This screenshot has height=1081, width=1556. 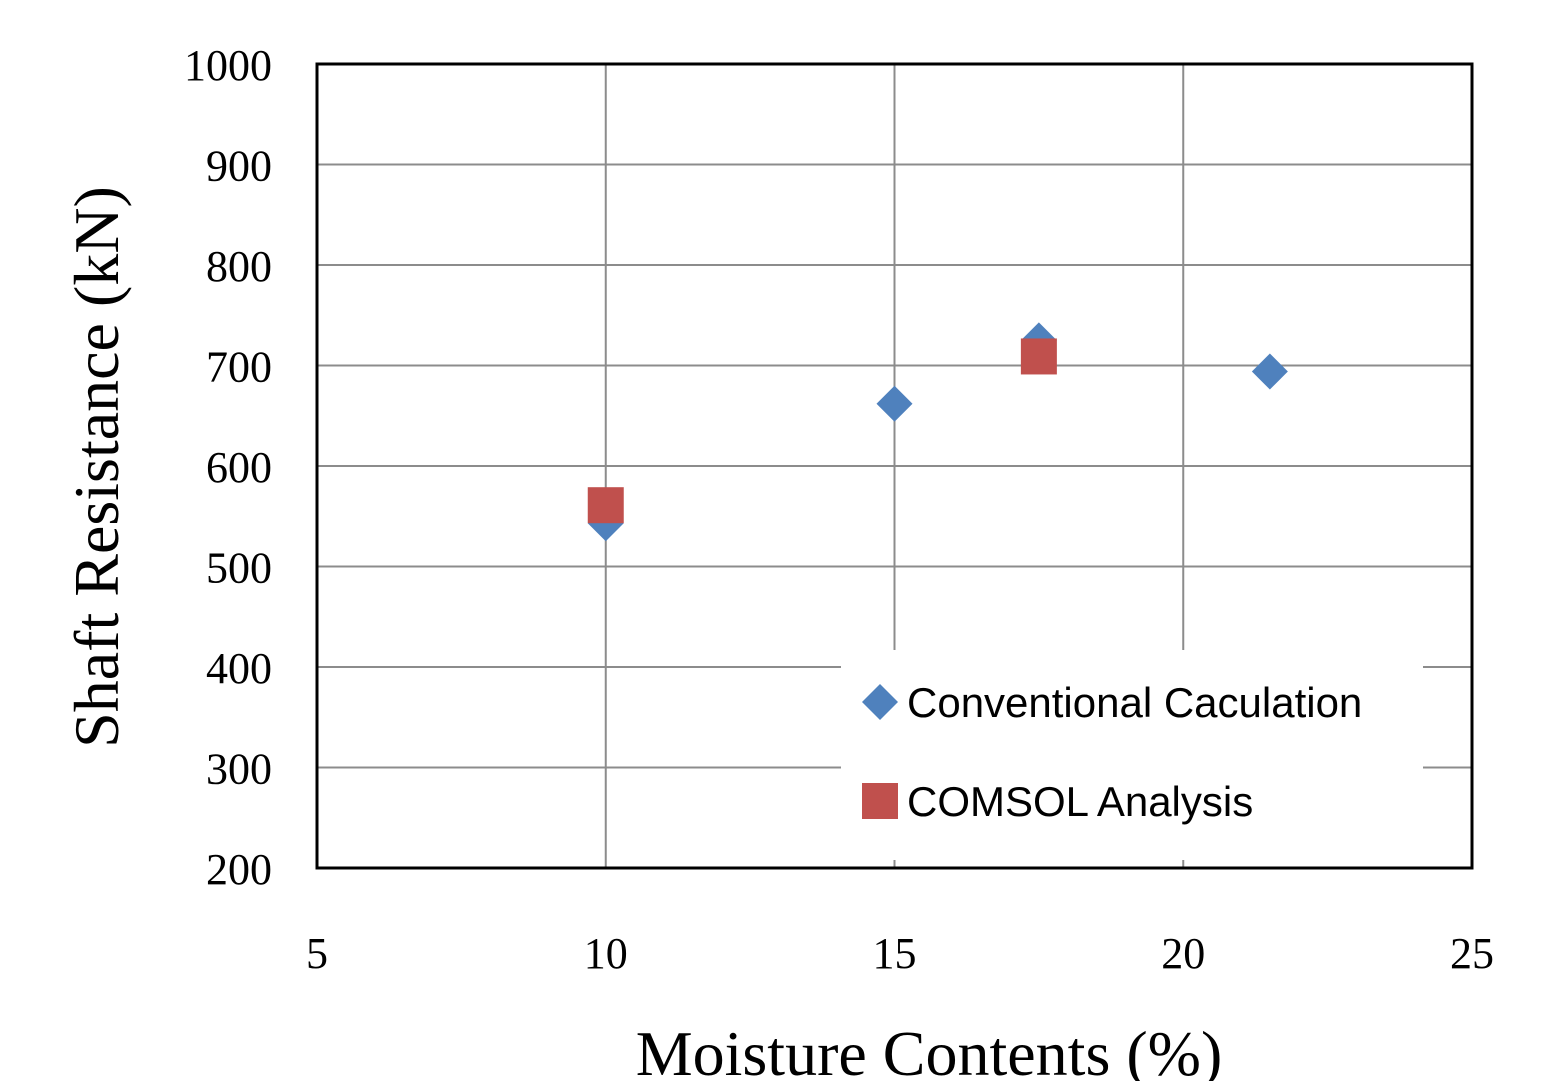 I want to click on x-tick-label: 5, so click(x=317, y=953).